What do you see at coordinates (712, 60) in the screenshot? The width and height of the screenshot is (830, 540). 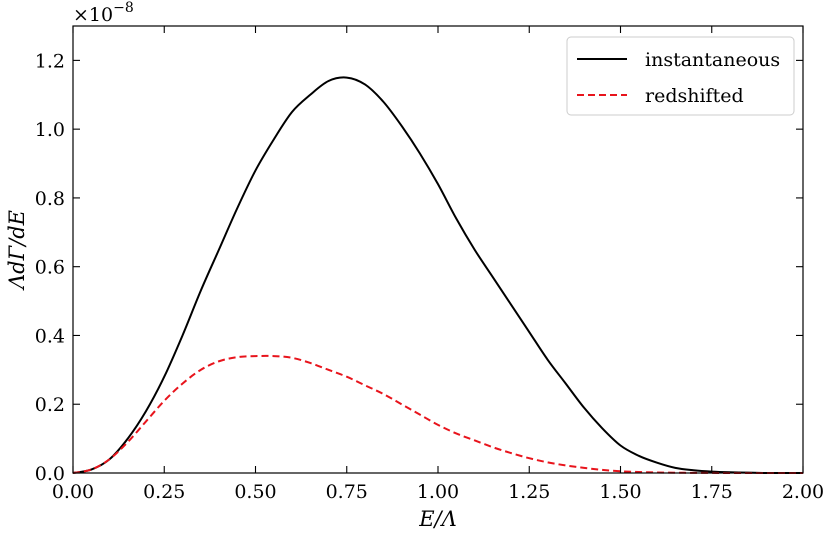 I see `legend-label-instantaneous: instantaneous` at bounding box center [712, 60].